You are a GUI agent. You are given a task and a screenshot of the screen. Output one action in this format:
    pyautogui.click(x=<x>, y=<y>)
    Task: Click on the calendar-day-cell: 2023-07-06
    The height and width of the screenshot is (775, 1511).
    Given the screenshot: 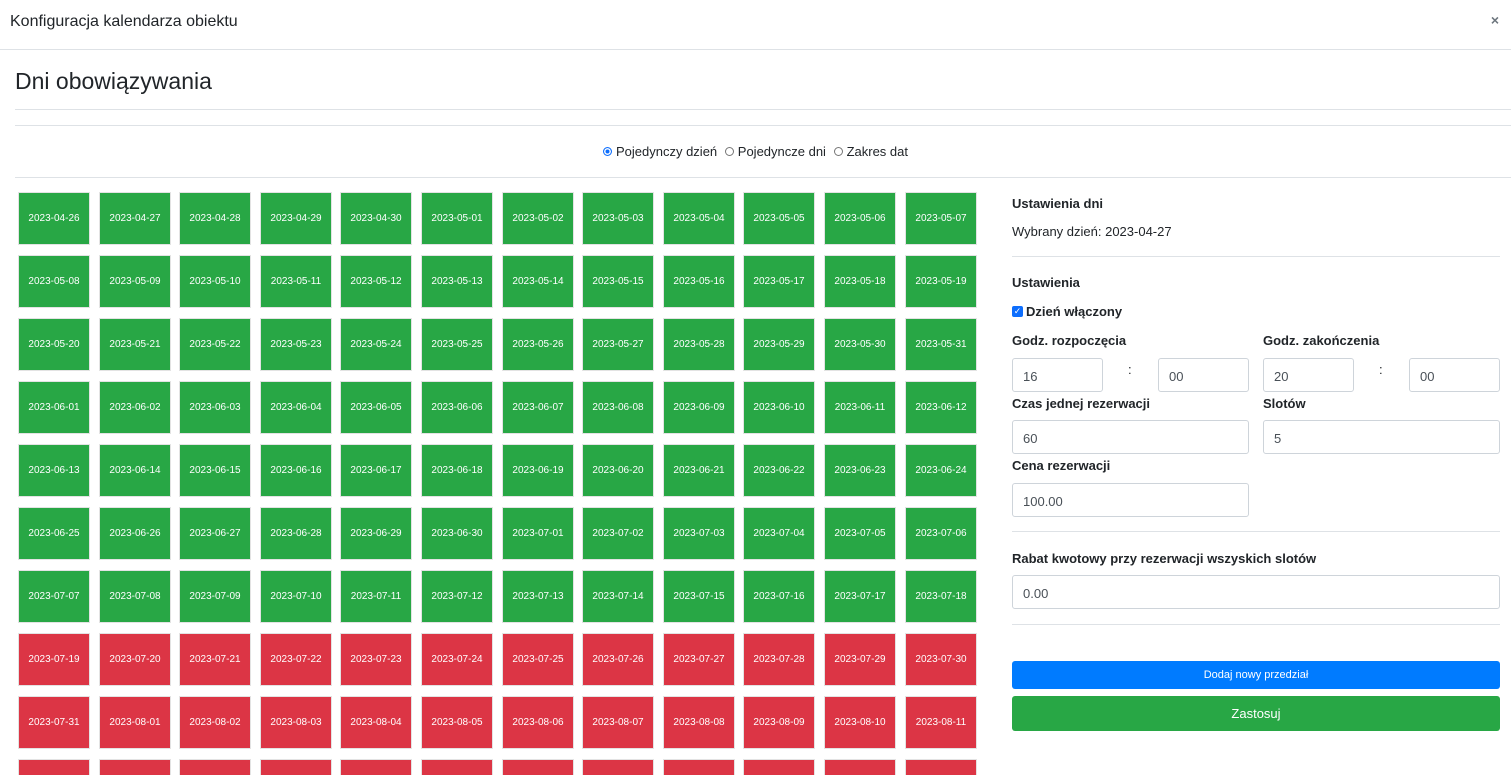 What is the action you would take?
    pyautogui.click(x=941, y=533)
    